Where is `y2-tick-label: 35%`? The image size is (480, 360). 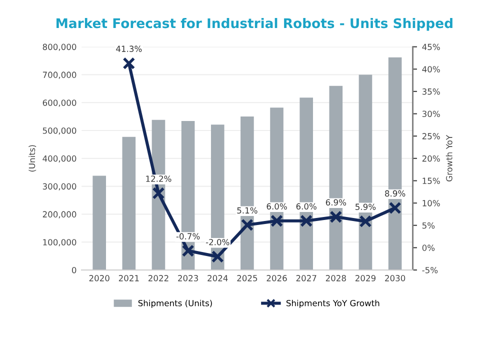 y2-tick-label: 35% is located at coordinates (431, 91).